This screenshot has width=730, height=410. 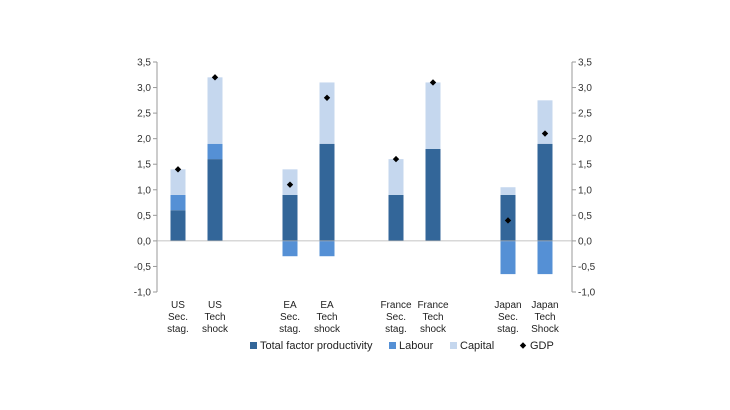 I want to click on y-tick-label-left: 1,5, so click(x=144, y=165).